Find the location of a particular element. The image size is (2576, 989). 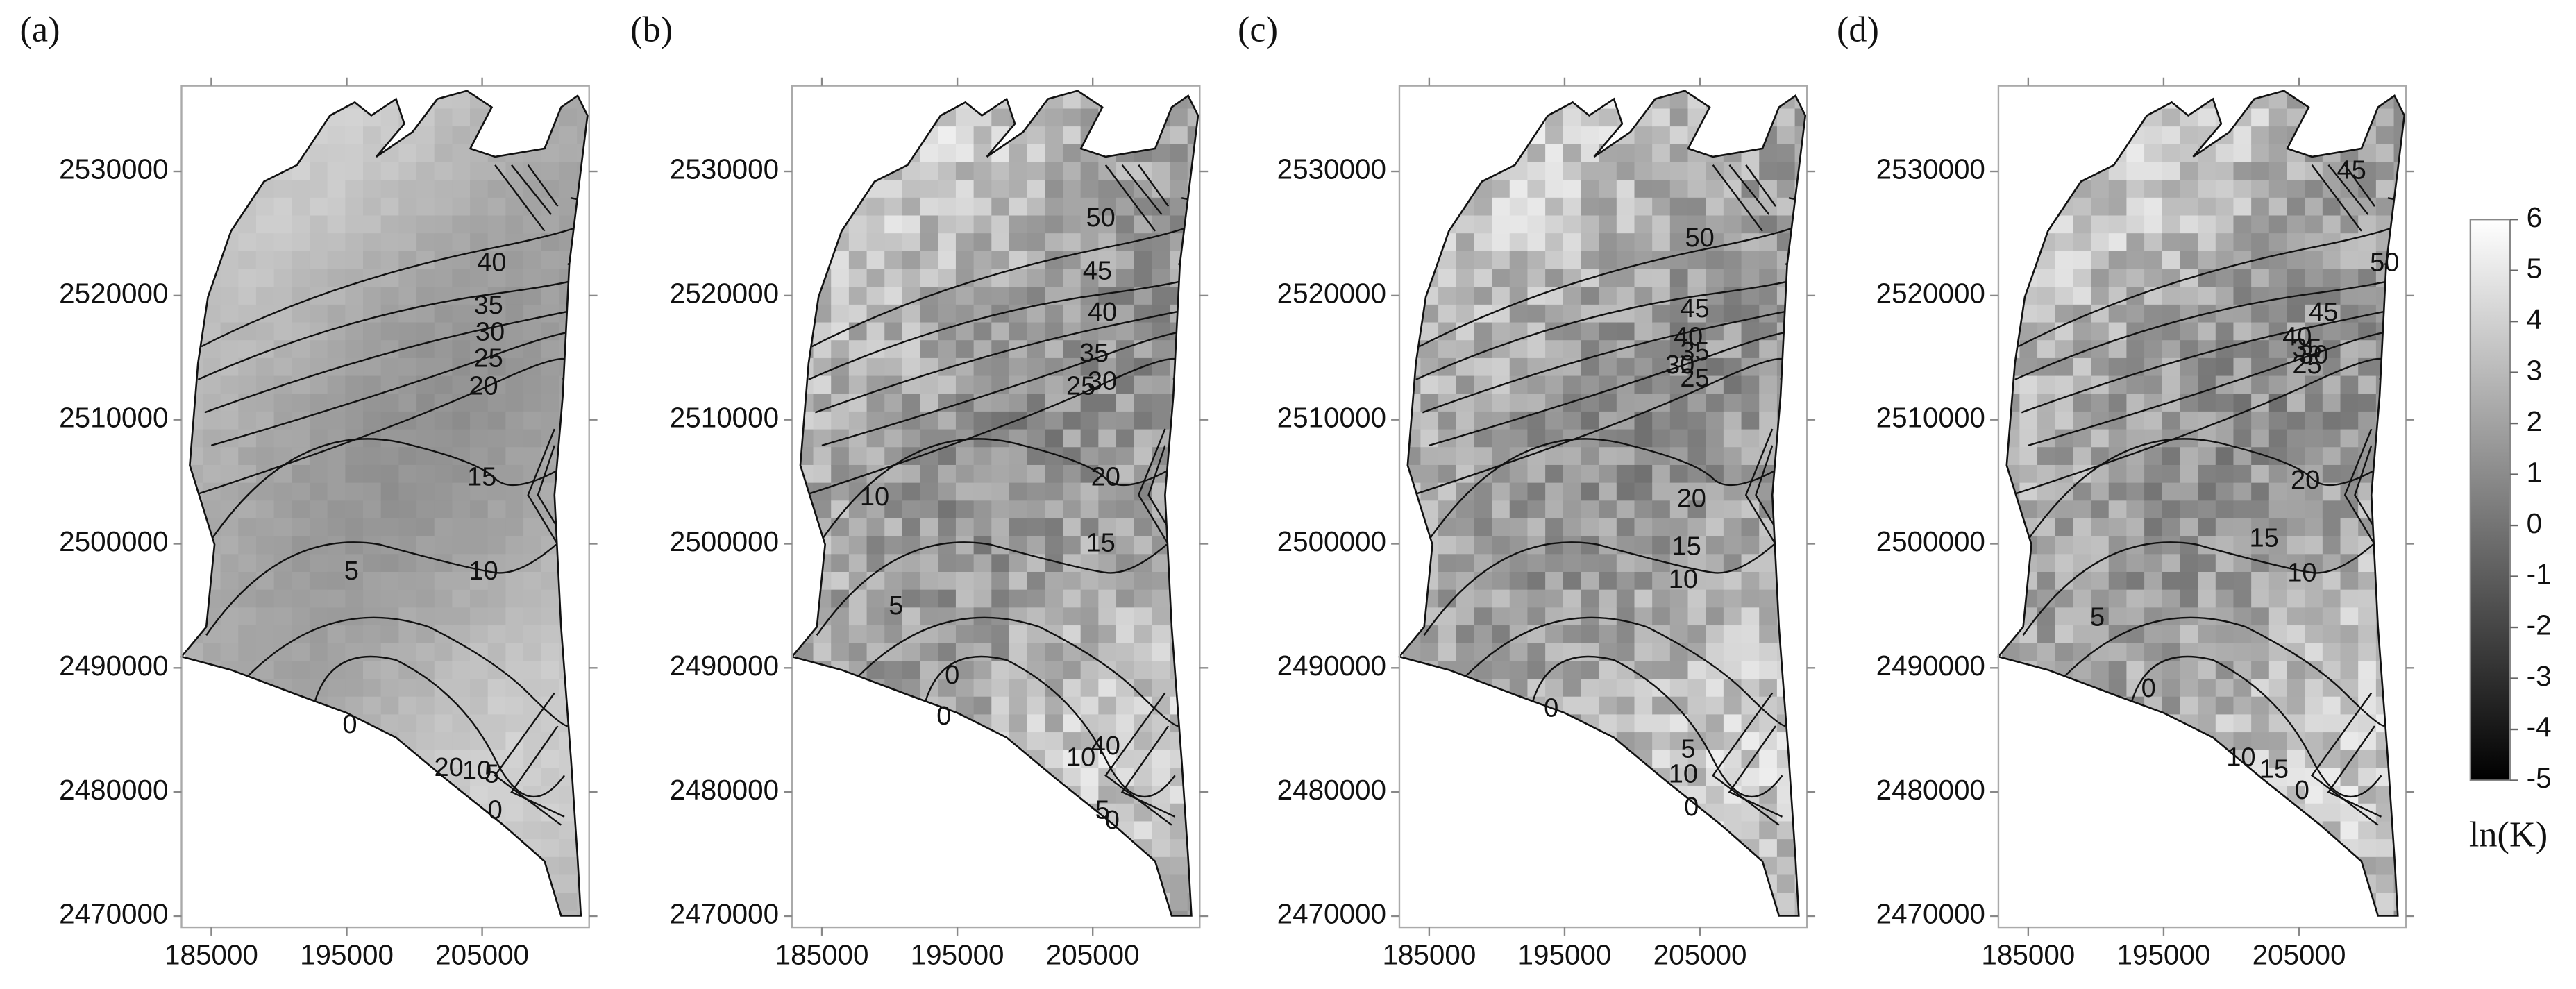

contour-label: 30 is located at coordinates (490, 331).